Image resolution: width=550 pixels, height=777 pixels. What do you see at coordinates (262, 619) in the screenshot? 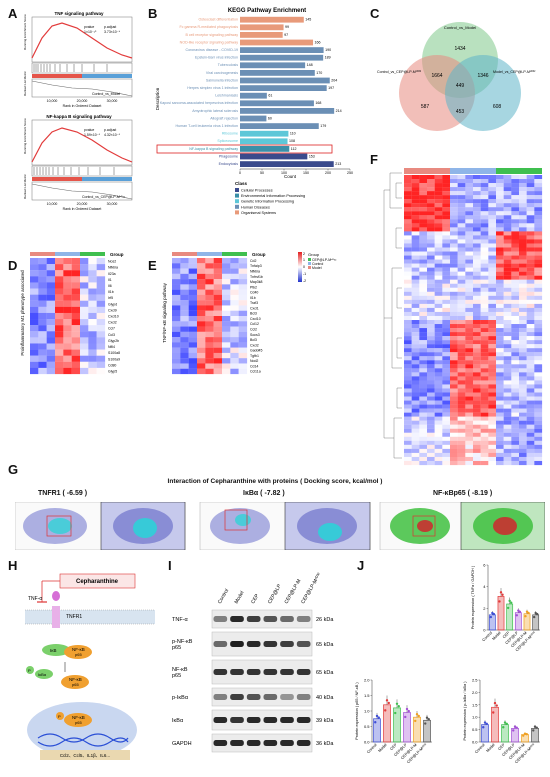
I see `wb-membrane` at bounding box center [262, 619].